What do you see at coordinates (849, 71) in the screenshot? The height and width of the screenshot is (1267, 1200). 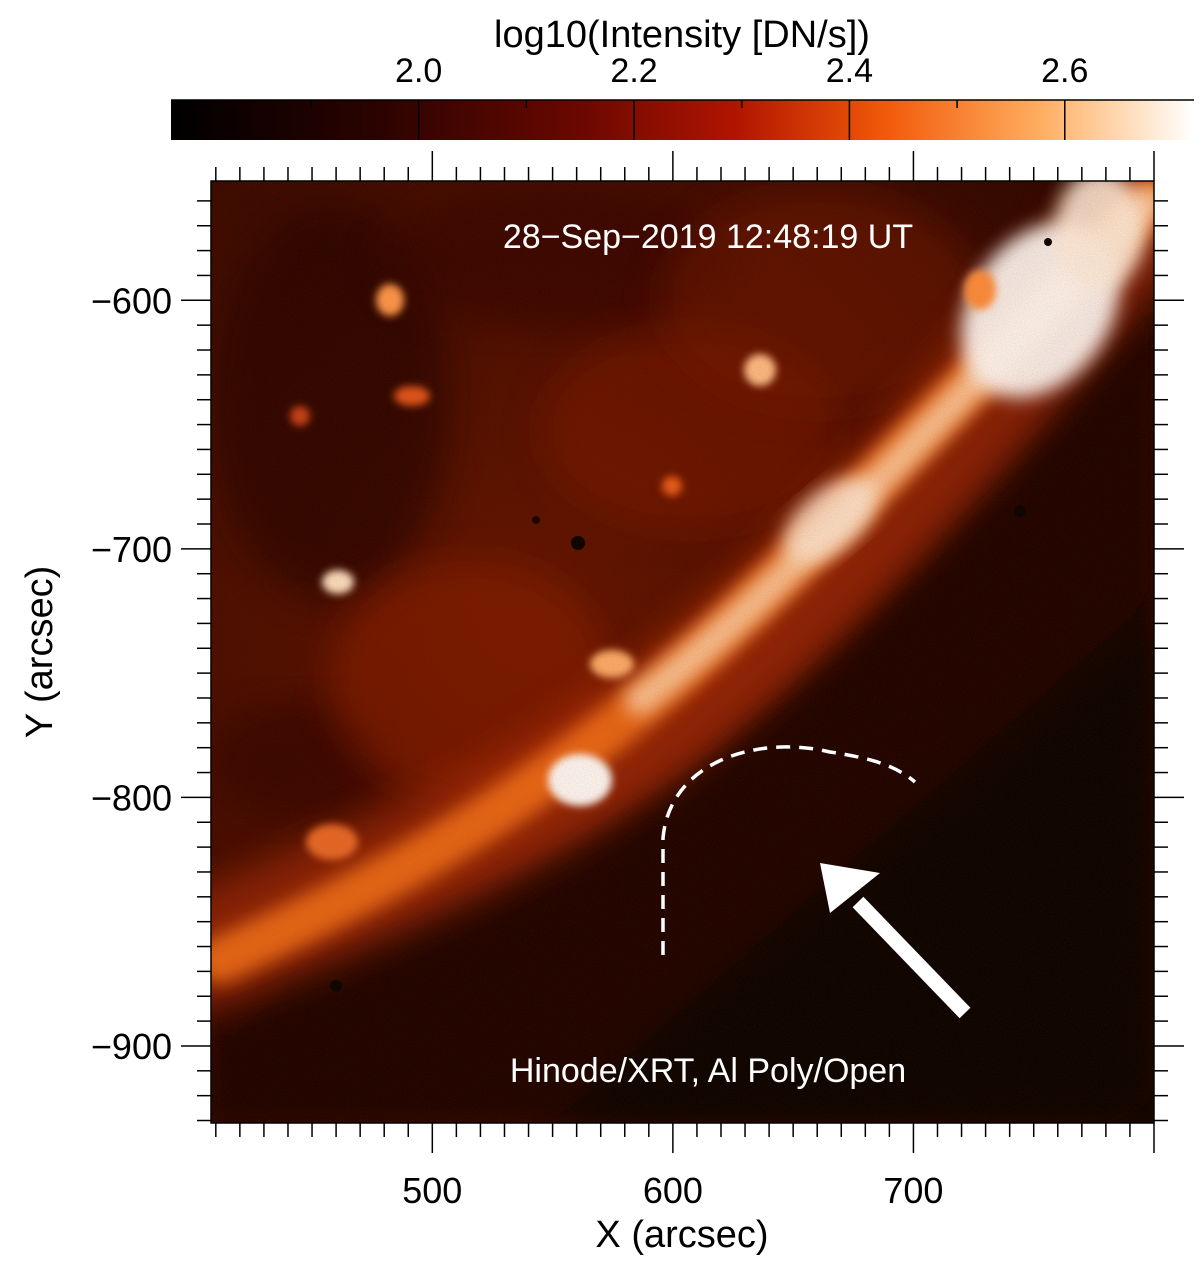 I see `colorbar-tick-label: 2.4` at bounding box center [849, 71].